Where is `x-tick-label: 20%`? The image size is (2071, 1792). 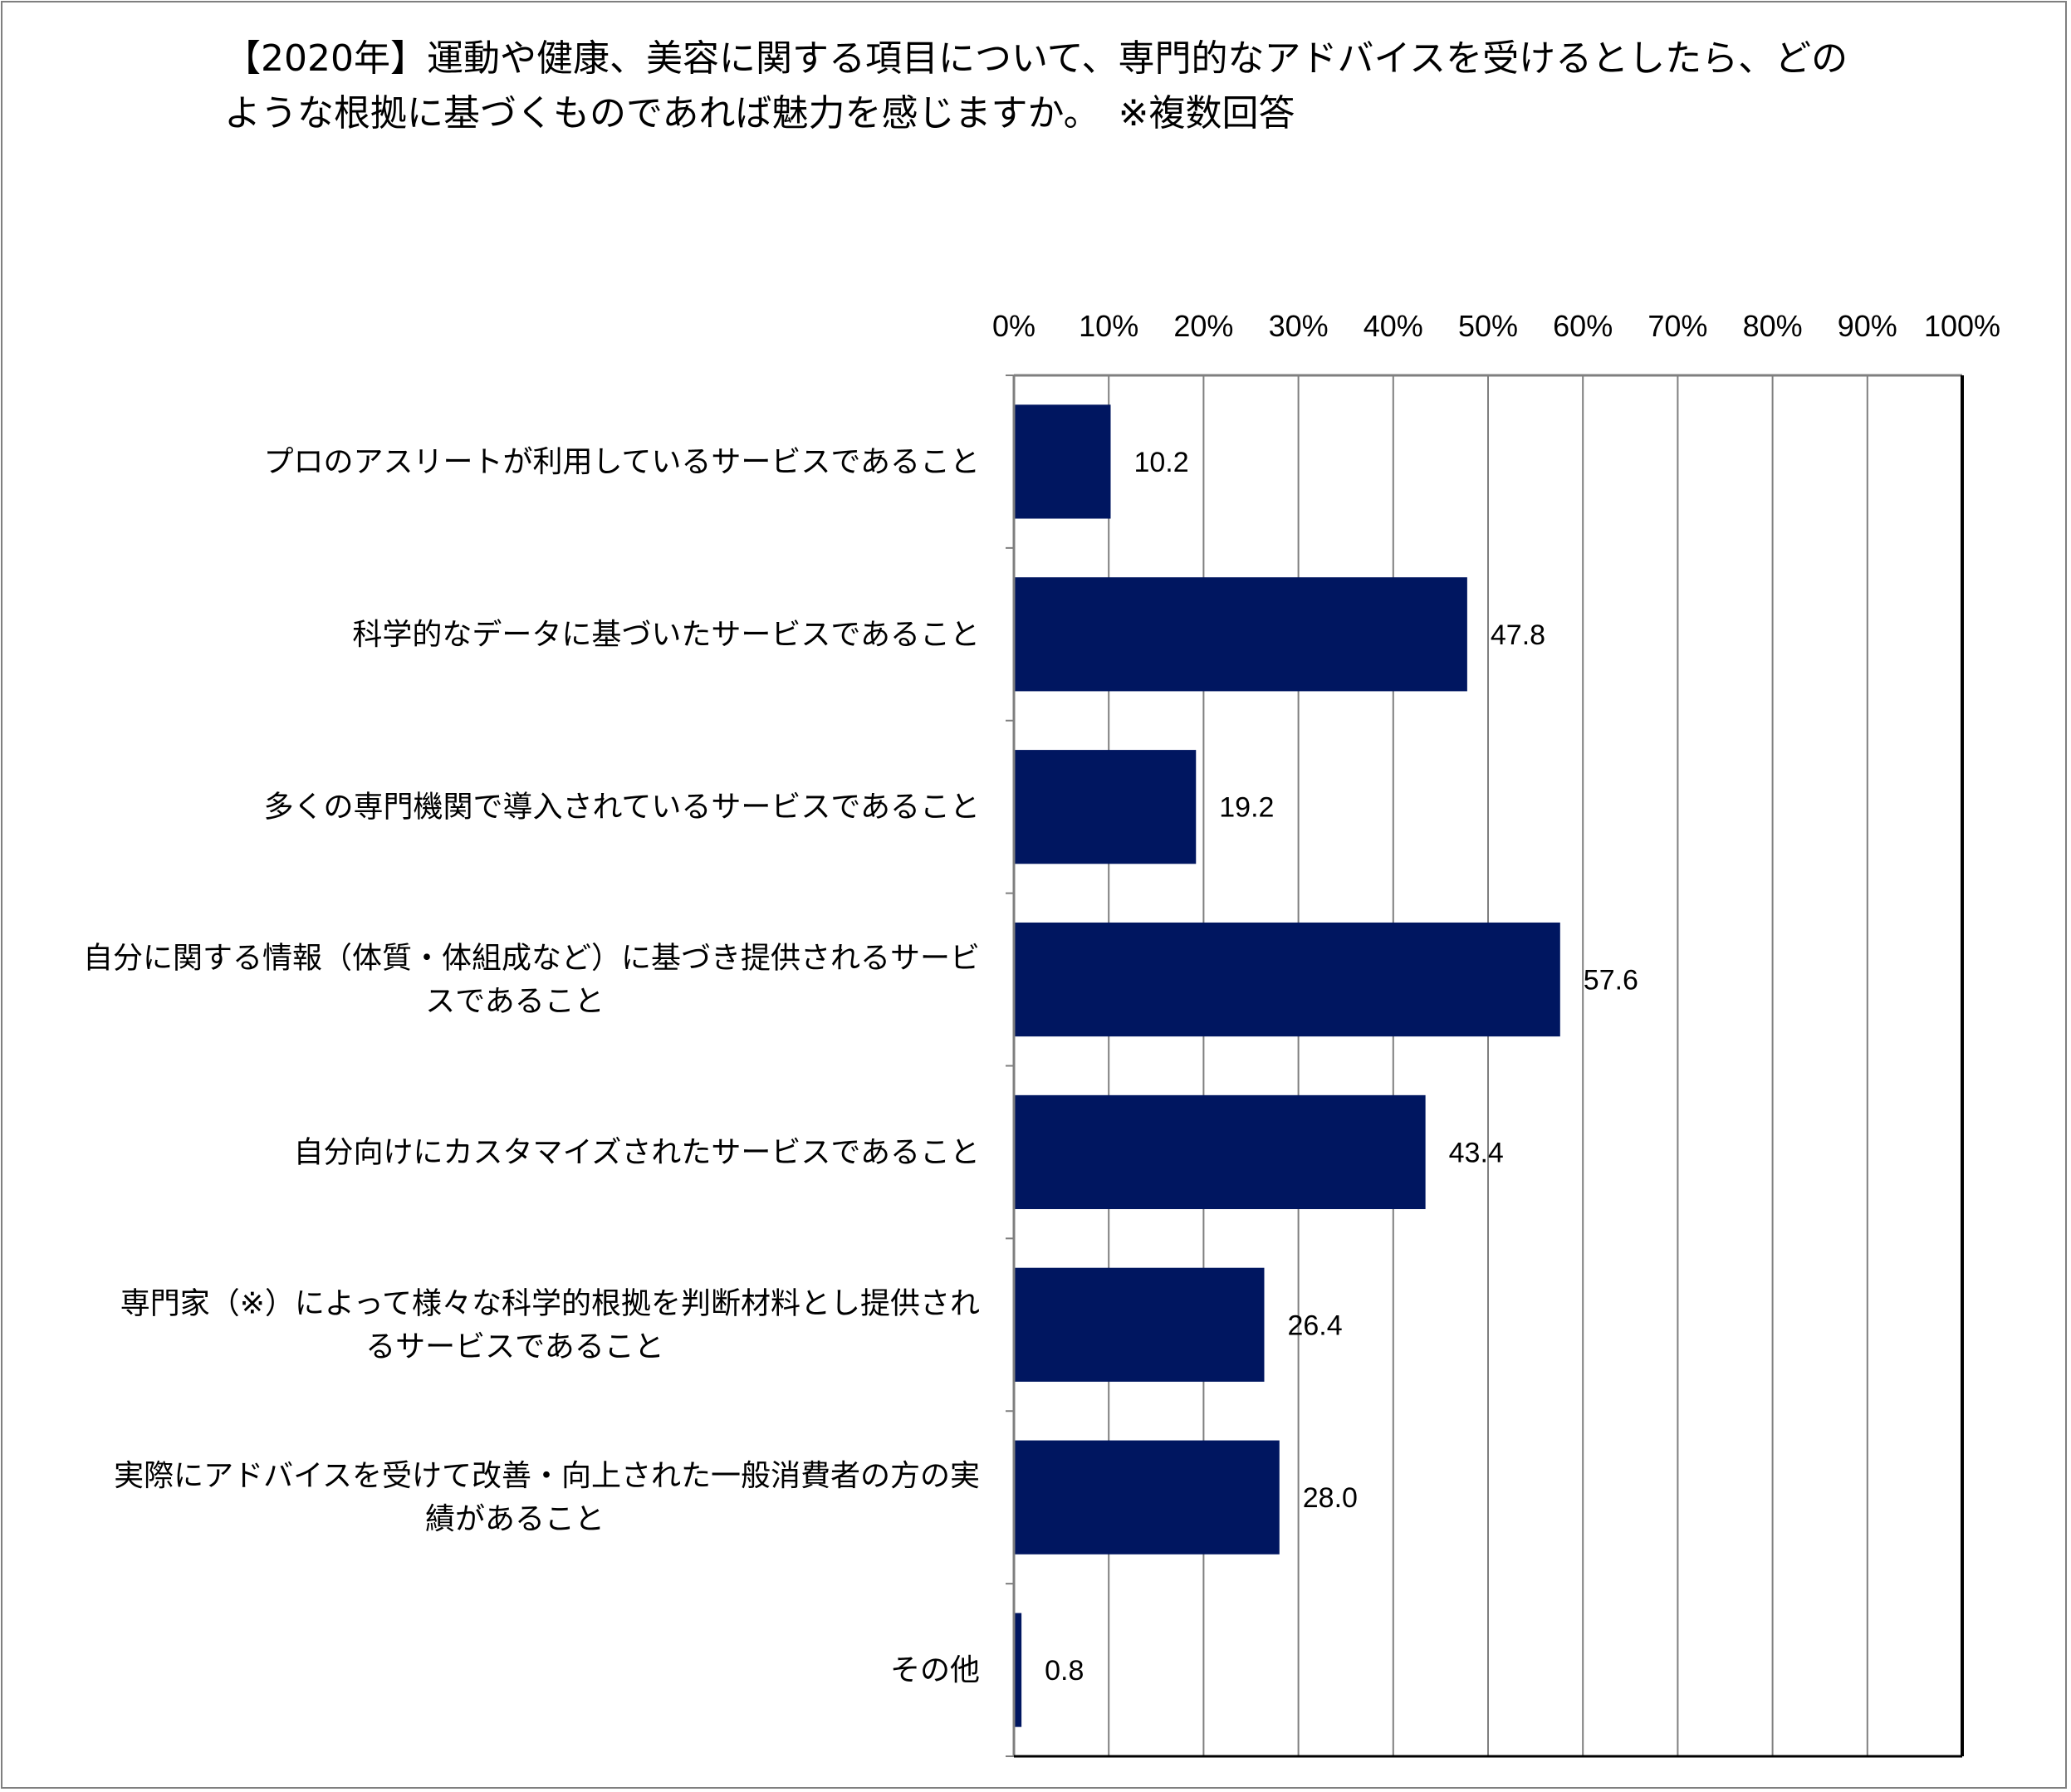
x-tick-label: 20% is located at coordinates (1203, 326).